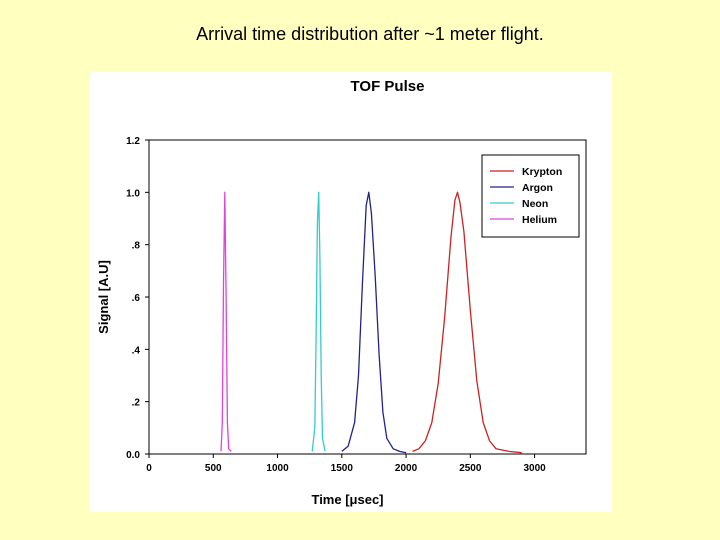 This screenshot has width=720, height=540. Describe the element at coordinates (136, 403) in the screenshot. I see `y-tick-label-0.2: .2` at that location.